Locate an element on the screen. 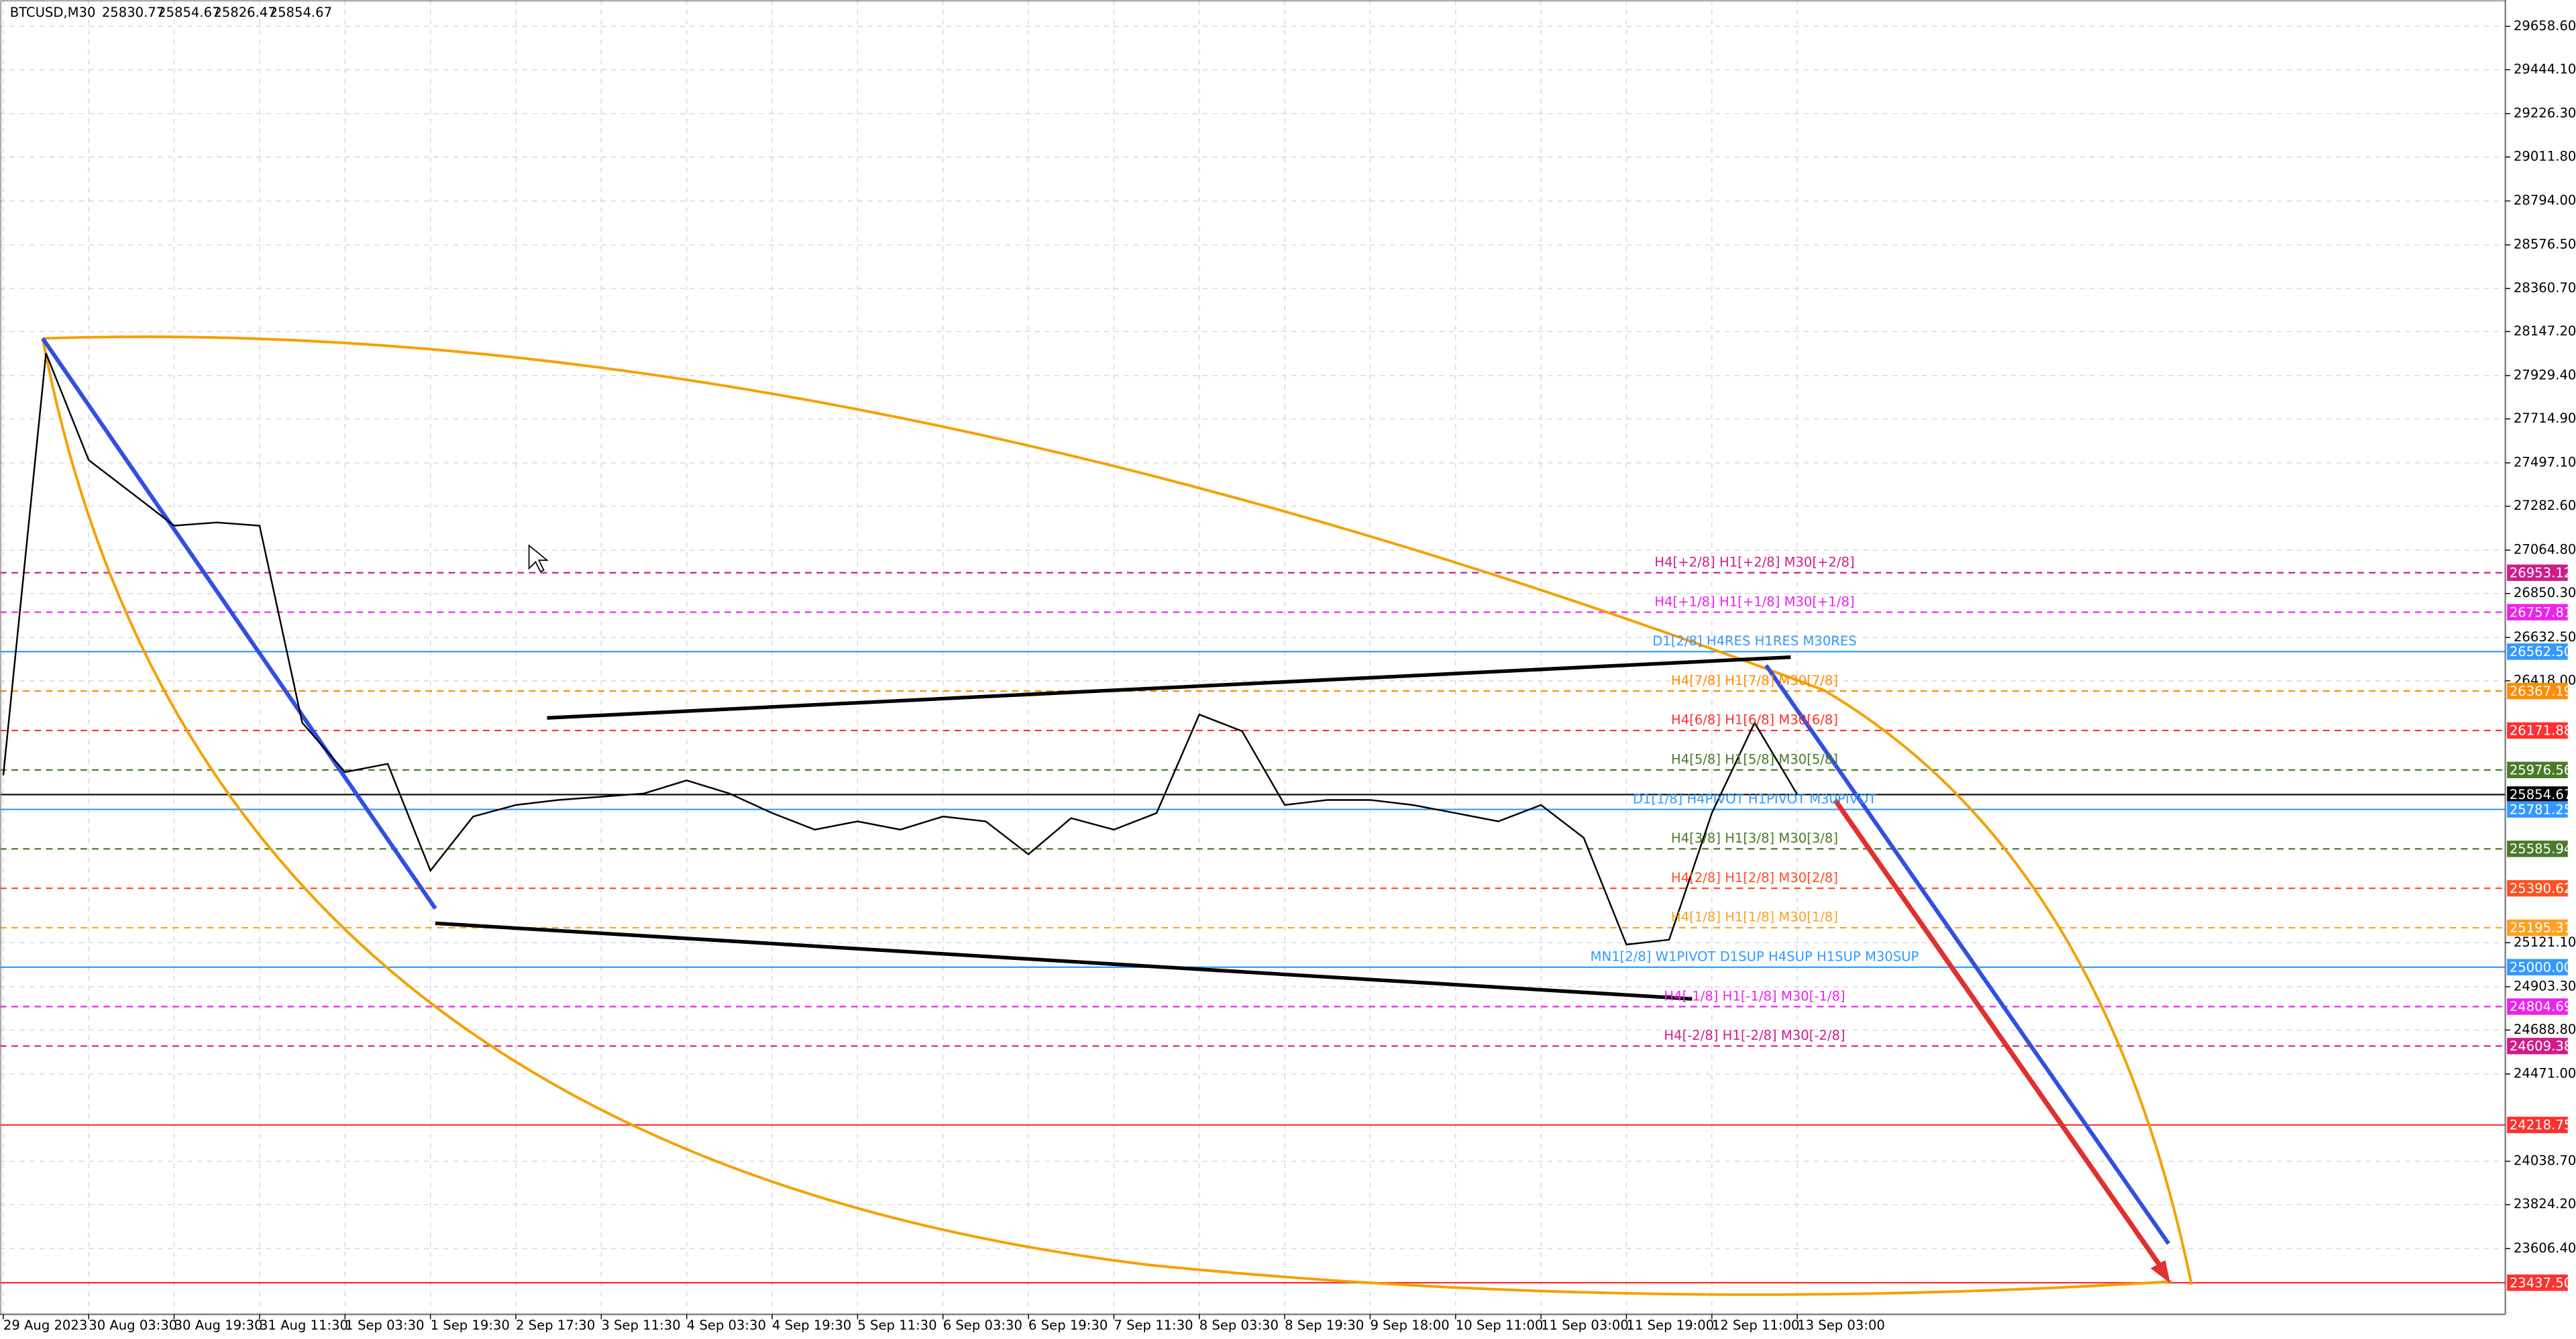 This screenshot has width=2576, height=1339. level-annotation: H4[6/8] H1[6/8] M30[6/8] is located at coordinates (1754, 720).